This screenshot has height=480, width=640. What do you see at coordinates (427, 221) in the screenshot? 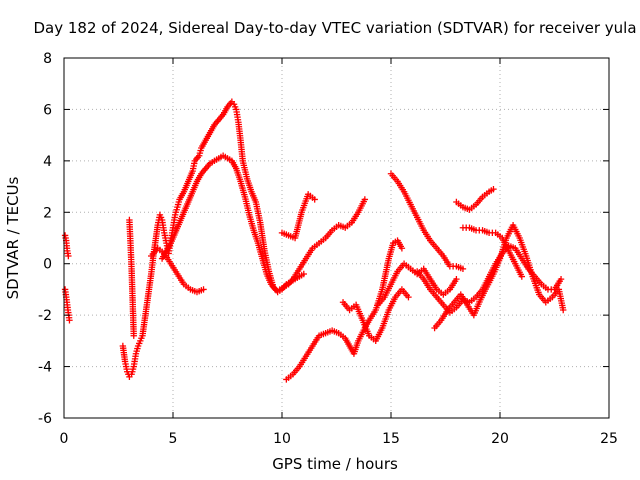
I see `series-s10` at bounding box center [427, 221].